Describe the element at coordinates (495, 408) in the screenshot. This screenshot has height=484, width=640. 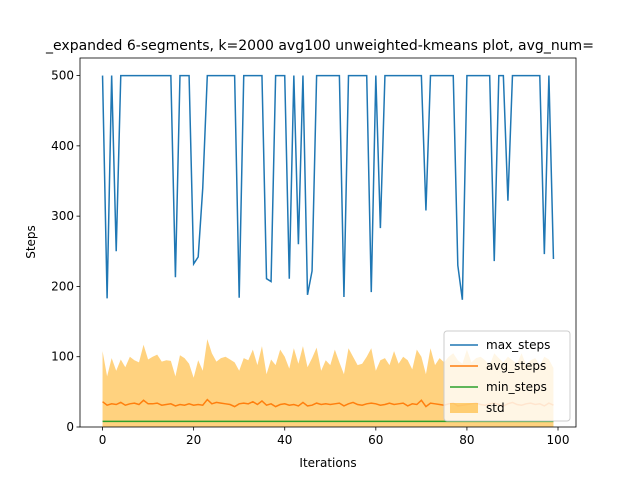
I see `legend-label: std` at that location.